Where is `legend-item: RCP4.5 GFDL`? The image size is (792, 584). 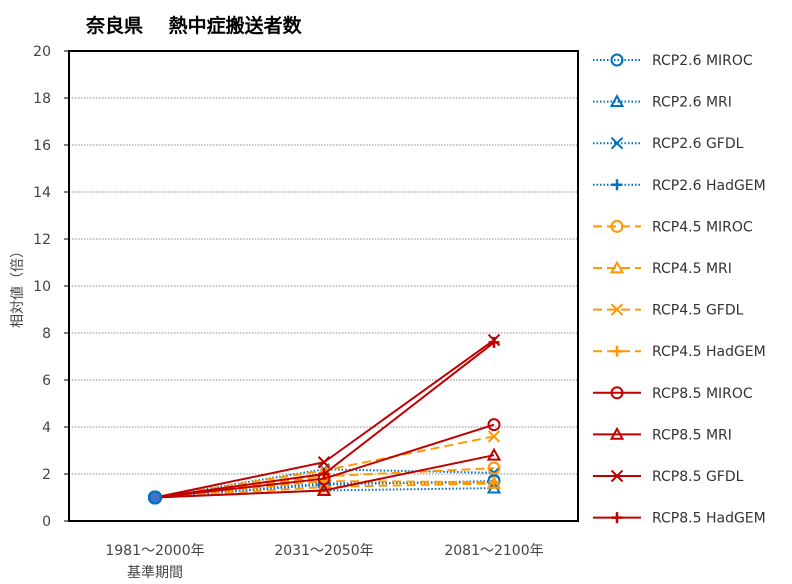
legend-item: RCP4.5 GFDL is located at coordinates (668, 311).